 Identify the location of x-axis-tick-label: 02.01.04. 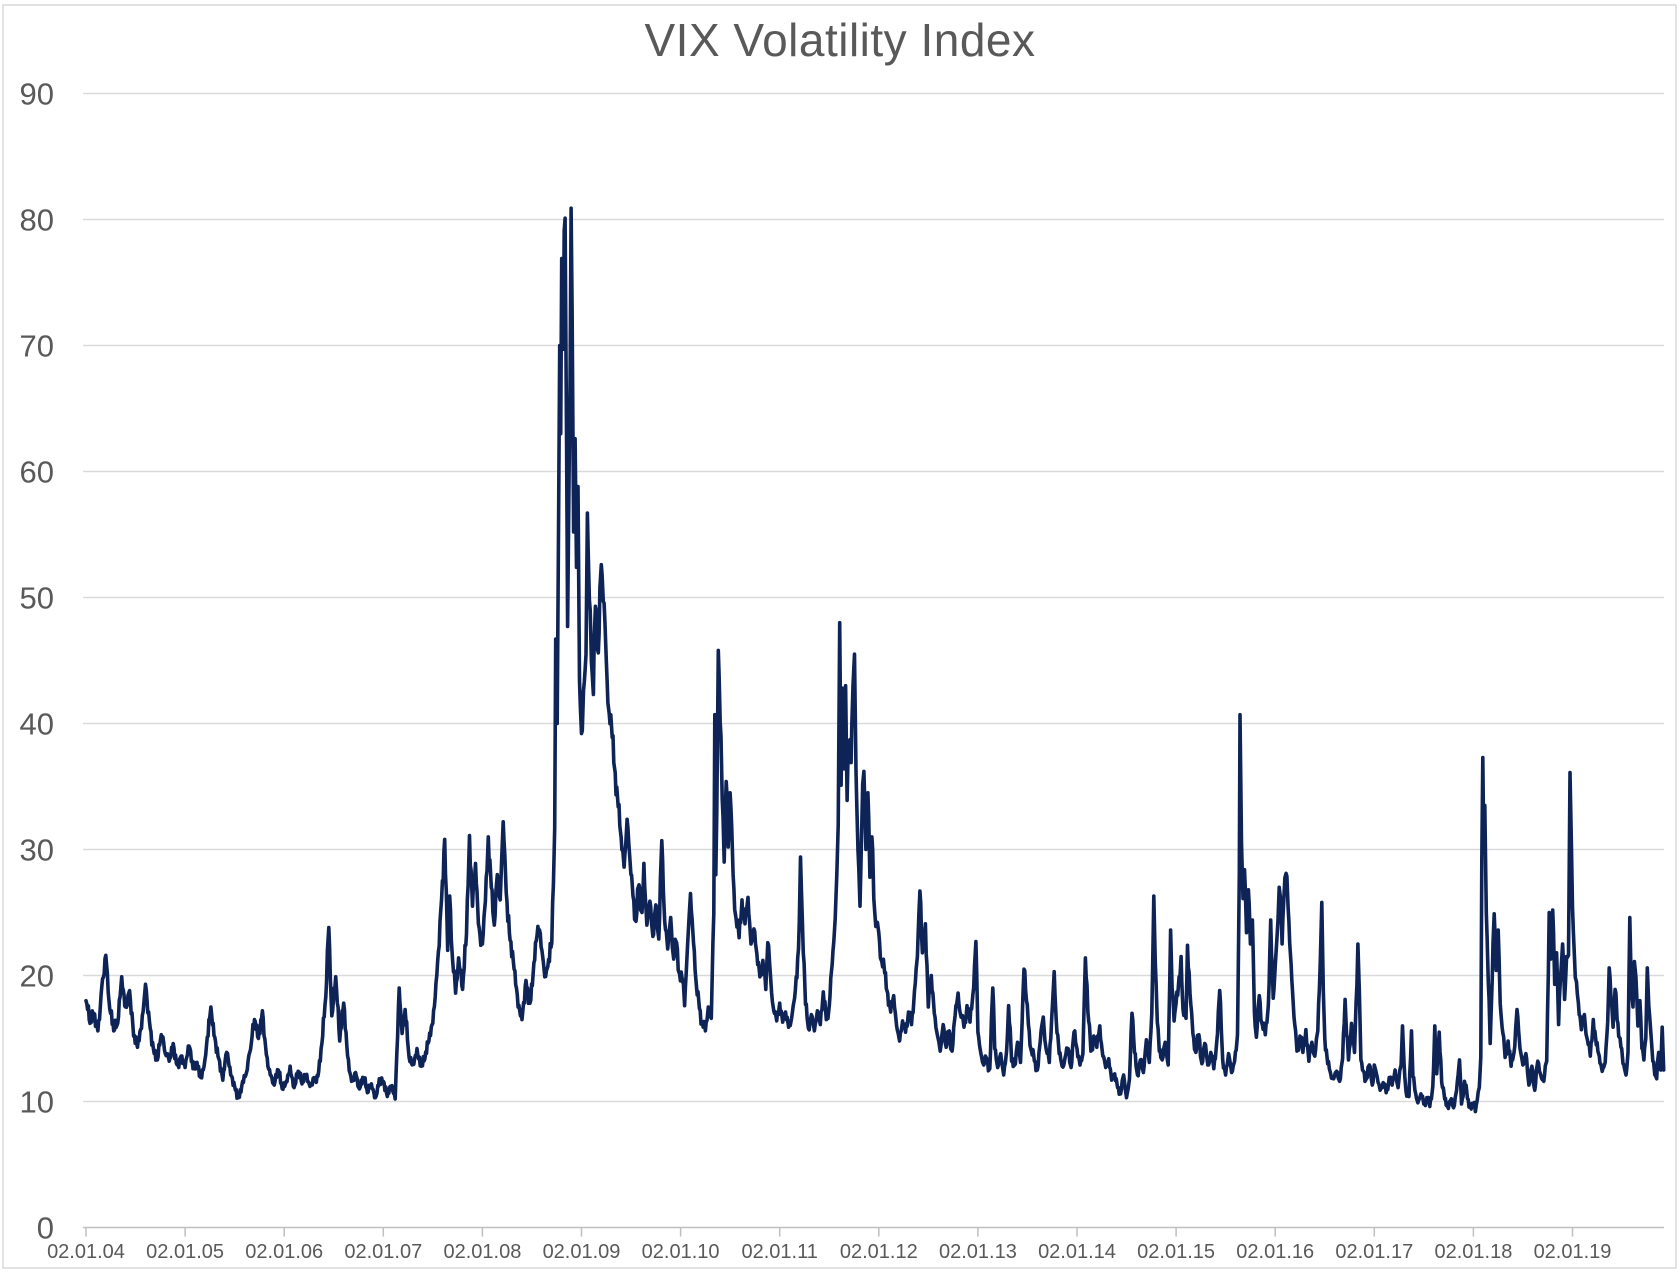
(86, 1252).